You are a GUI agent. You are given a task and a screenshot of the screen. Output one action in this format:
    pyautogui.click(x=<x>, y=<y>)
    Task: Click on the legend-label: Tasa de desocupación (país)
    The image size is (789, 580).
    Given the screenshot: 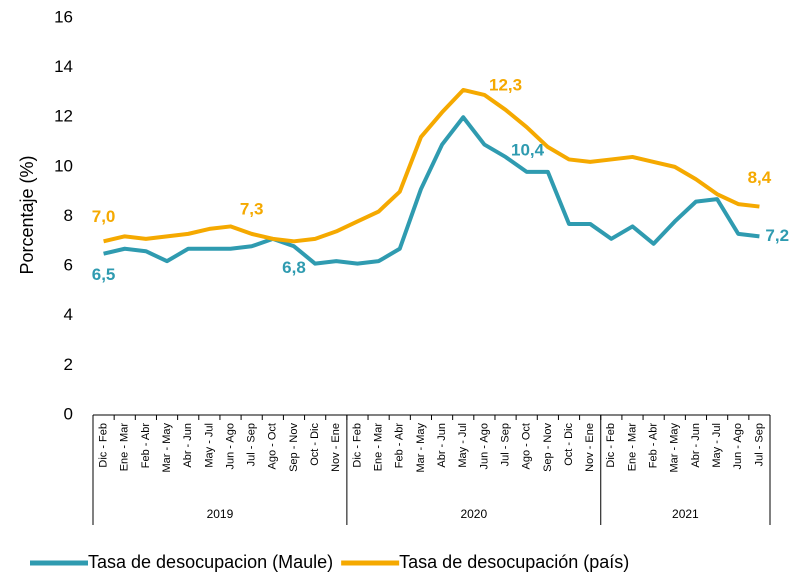 What is the action you would take?
    pyautogui.click(x=514, y=562)
    